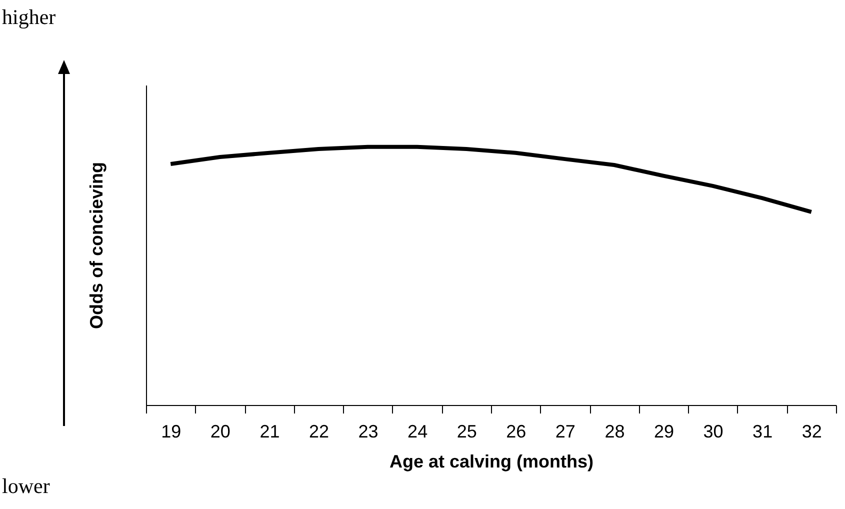  I want to click on x-tick-label: 29, so click(664, 432).